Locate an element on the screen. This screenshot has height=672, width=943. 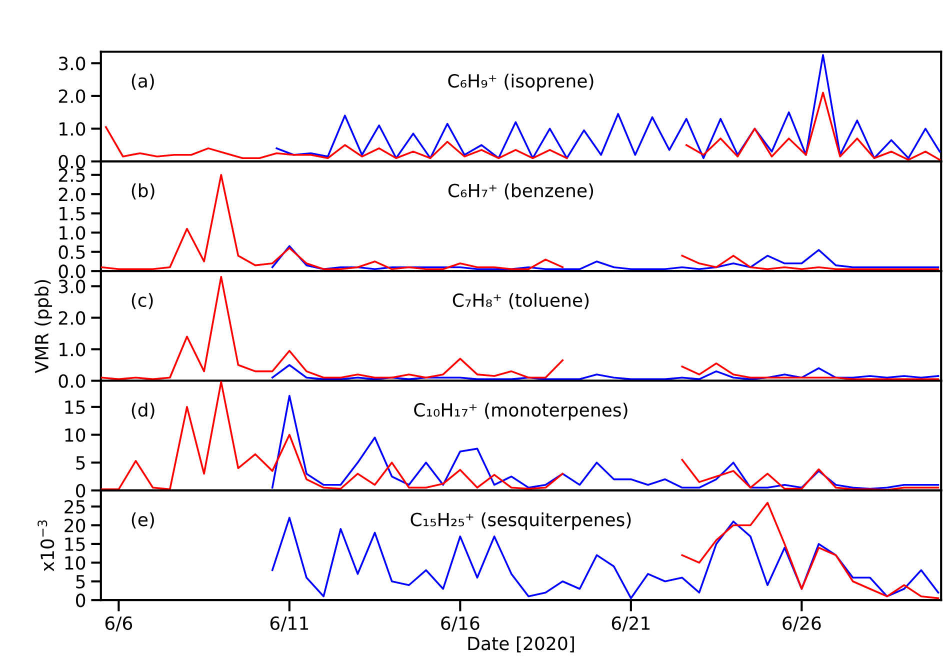
y-tick-label: 20 is located at coordinates (75, 525).